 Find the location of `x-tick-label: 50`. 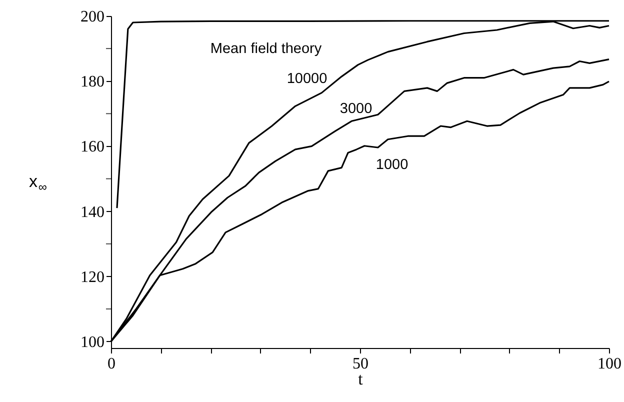

x-tick-label: 50 is located at coordinates (360, 364).